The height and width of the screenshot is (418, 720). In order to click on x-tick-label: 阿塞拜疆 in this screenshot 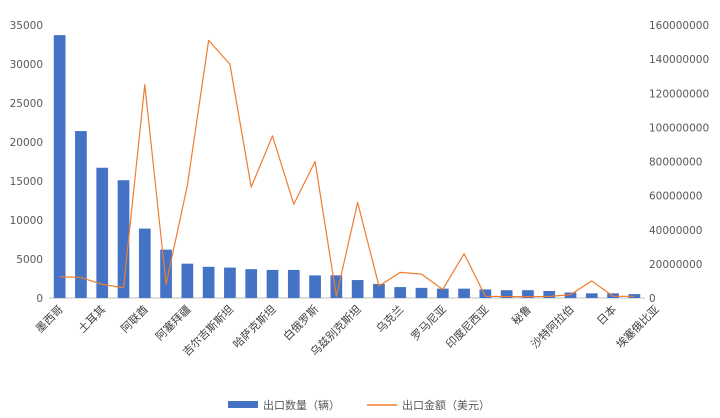, I will do `click(172, 322)`.